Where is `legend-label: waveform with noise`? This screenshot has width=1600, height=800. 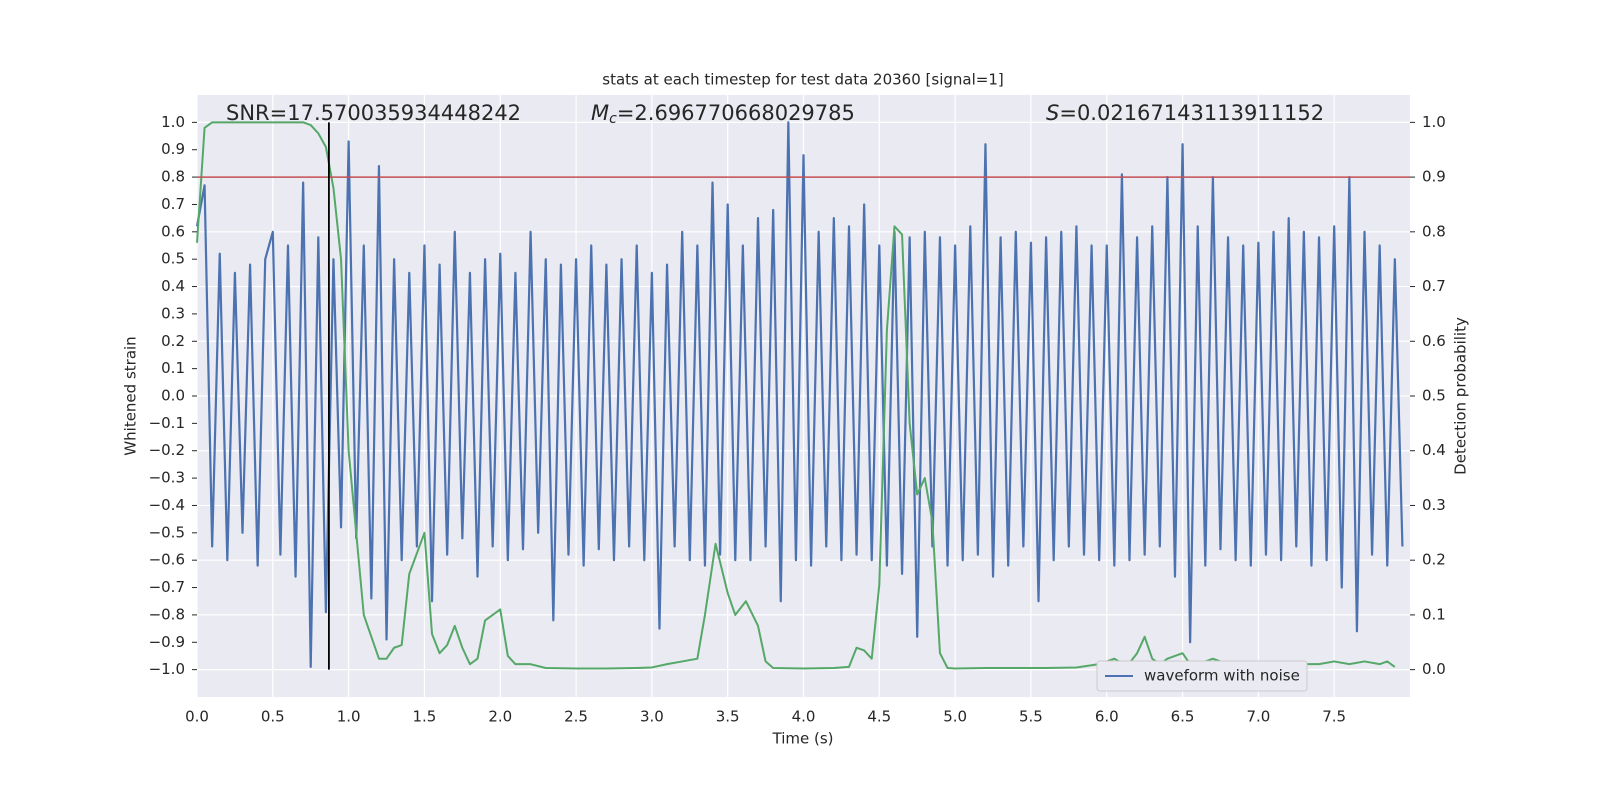 legend-label: waveform with noise is located at coordinates (1222, 676).